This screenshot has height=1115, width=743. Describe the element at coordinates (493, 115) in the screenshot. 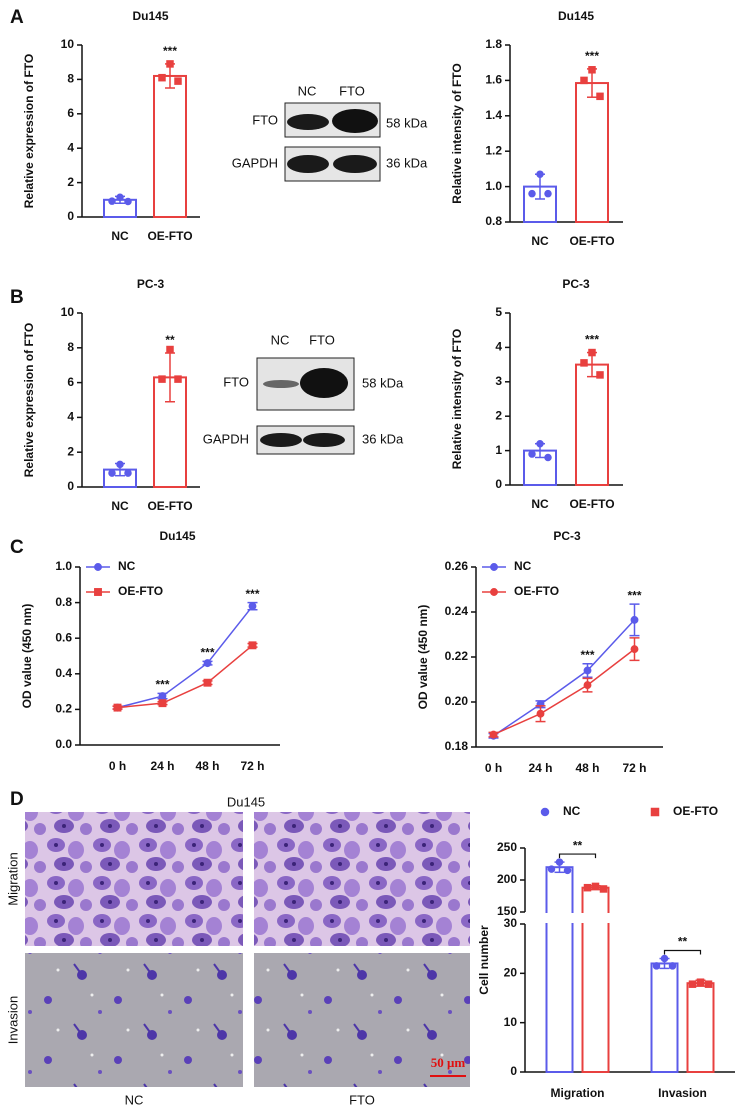

I see `y-tick-label: 1.4` at that location.